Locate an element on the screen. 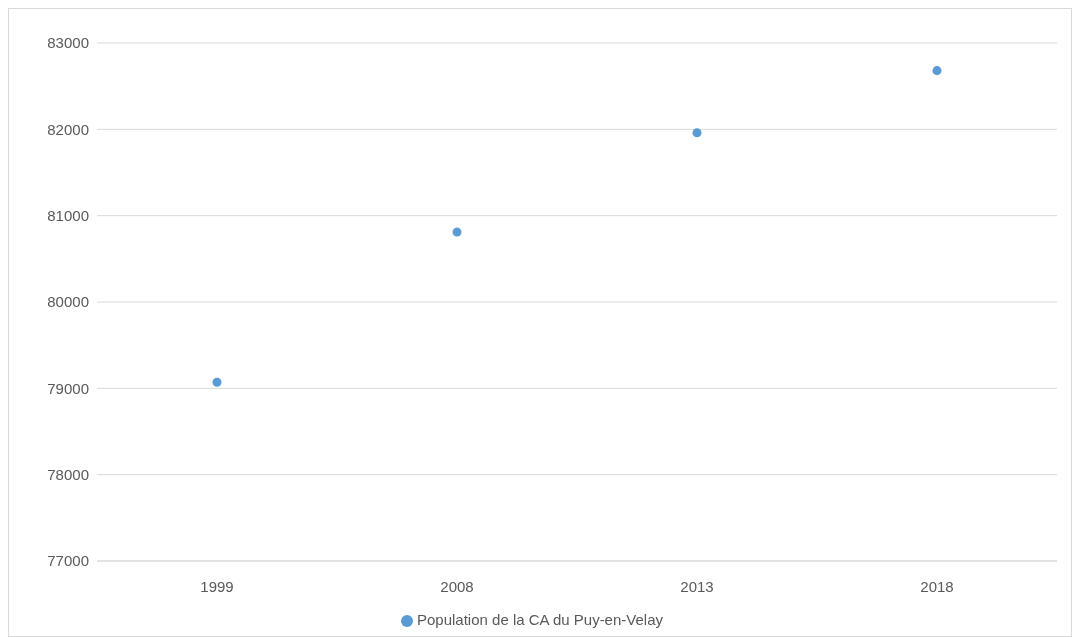 The image size is (1080, 637). y-tick-label: 80000 is located at coordinates (68, 302).